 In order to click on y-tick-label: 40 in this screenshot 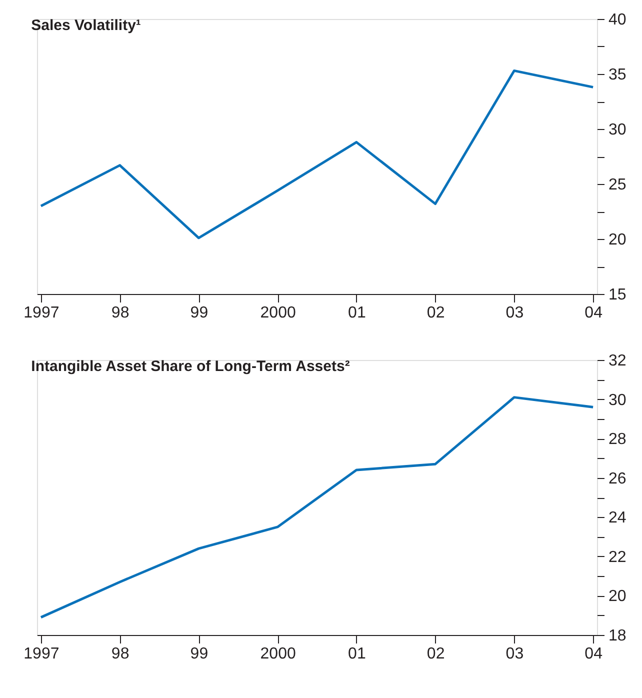, I will do `click(617, 20)`.